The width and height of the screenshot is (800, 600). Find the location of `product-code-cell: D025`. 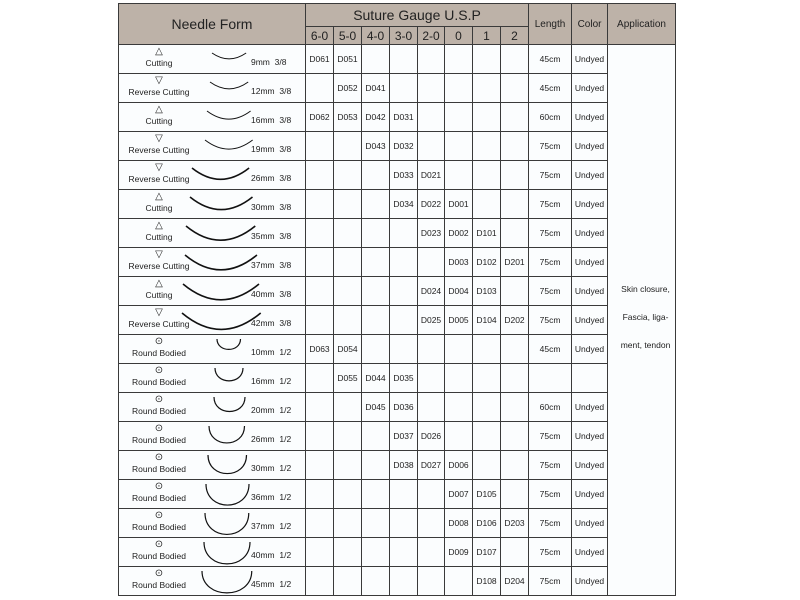

product-code-cell: D025 is located at coordinates (431, 320).